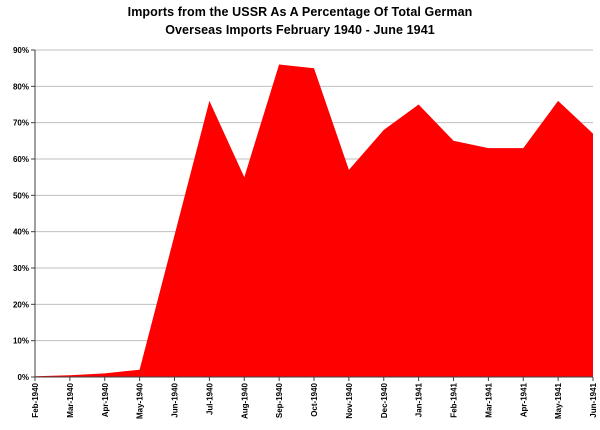  I want to click on x-axis-label: Apr-1941, so click(523, 399).